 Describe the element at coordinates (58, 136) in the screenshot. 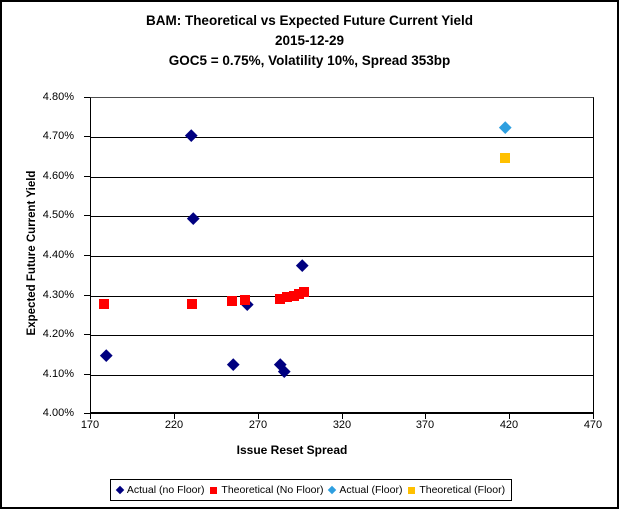

I see `y-tick-label: 4.70%` at that location.